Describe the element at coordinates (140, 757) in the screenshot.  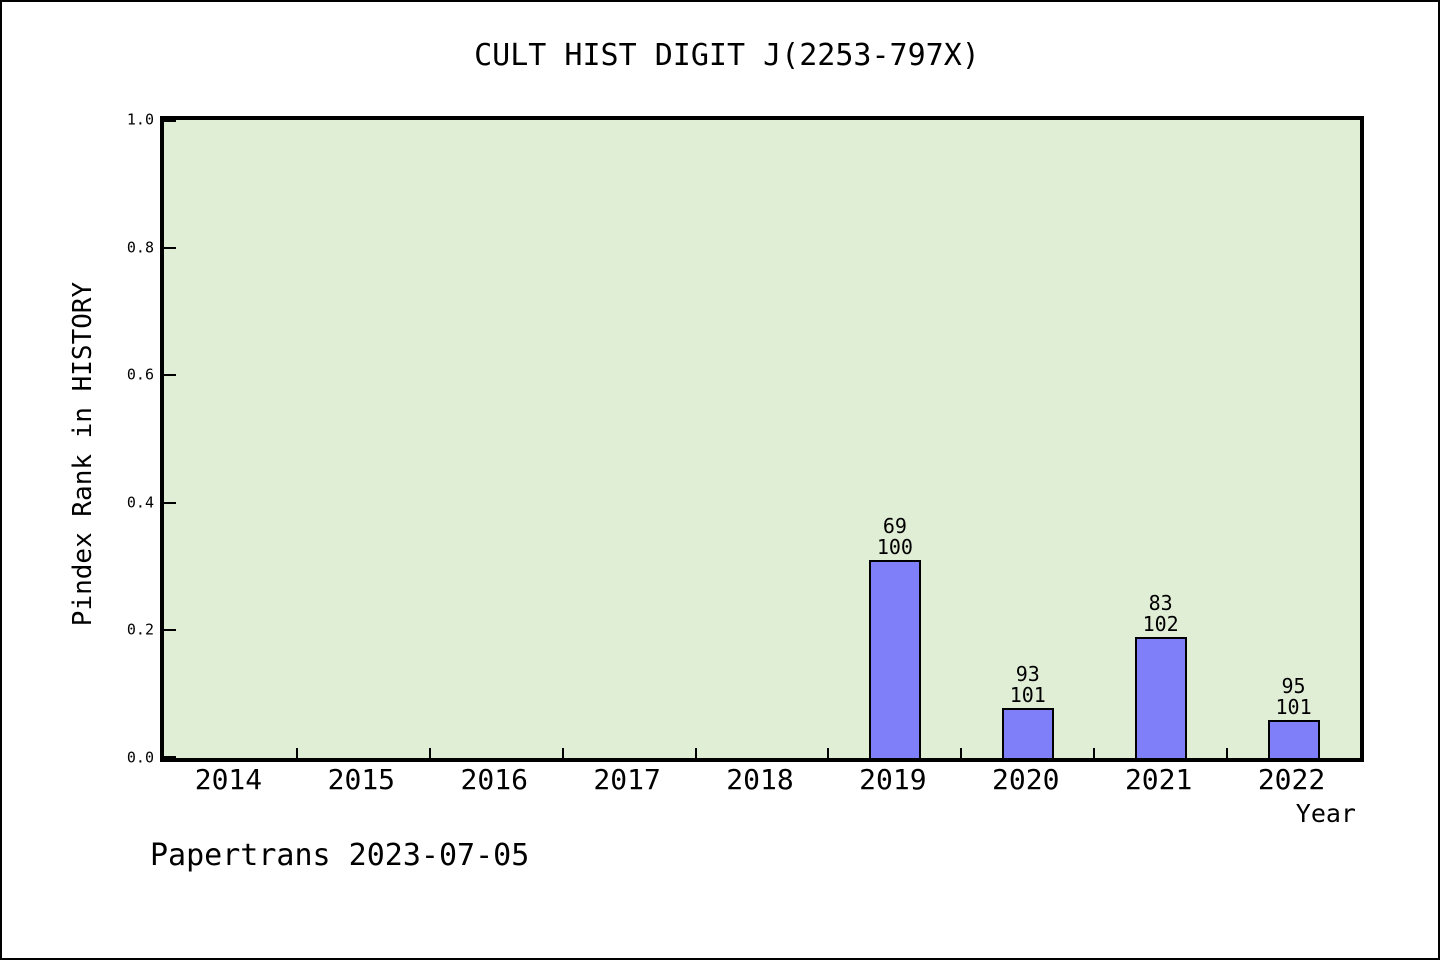
I see `y-tick-label-0.0: 0.0` at that location.